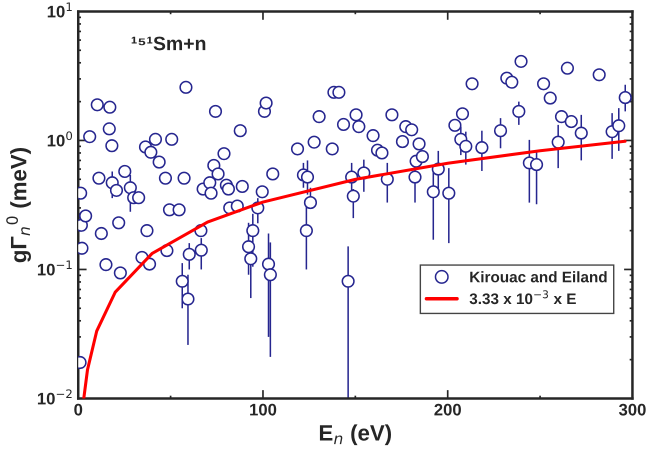 The width and height of the screenshot is (652, 458). Describe the element at coordinates (263, 410) in the screenshot. I see `x-tick-label: 100` at that location.